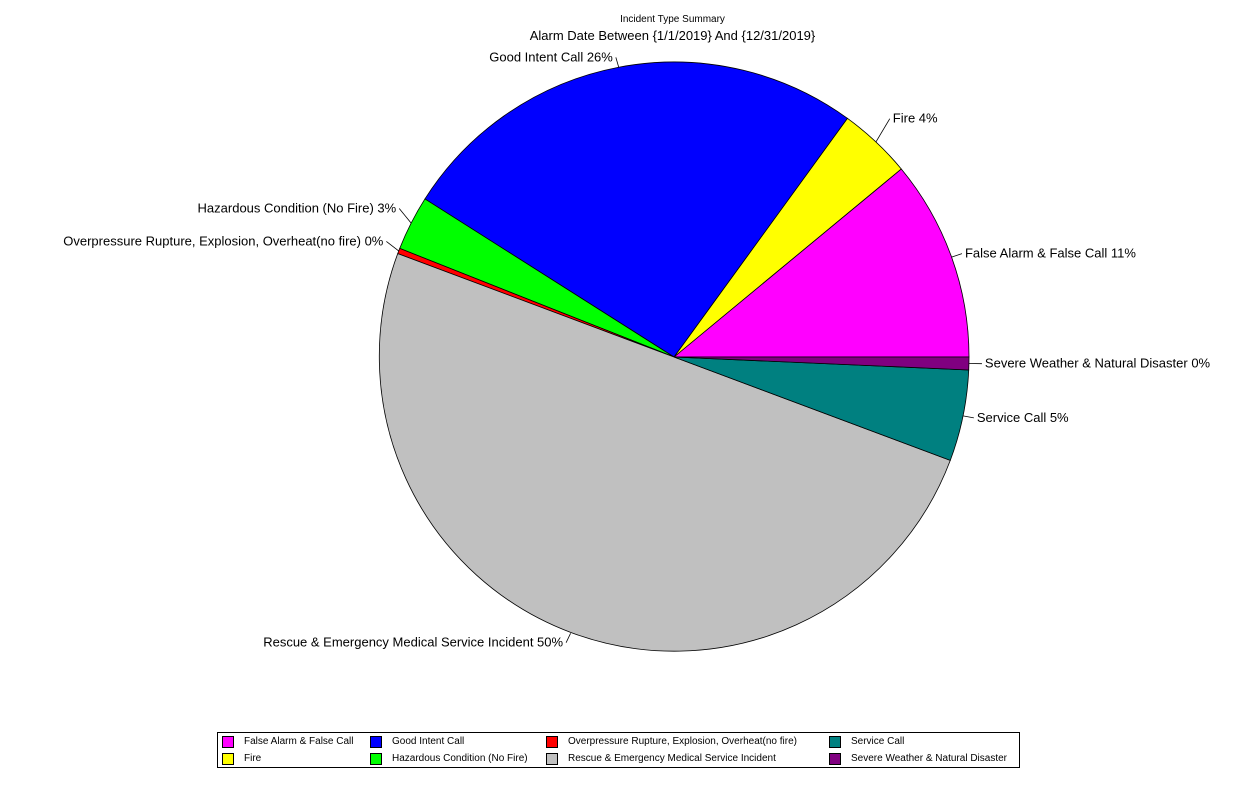 This screenshot has height=792, width=1253. I want to click on slice-label-fire: Fire 4%, so click(915, 118).